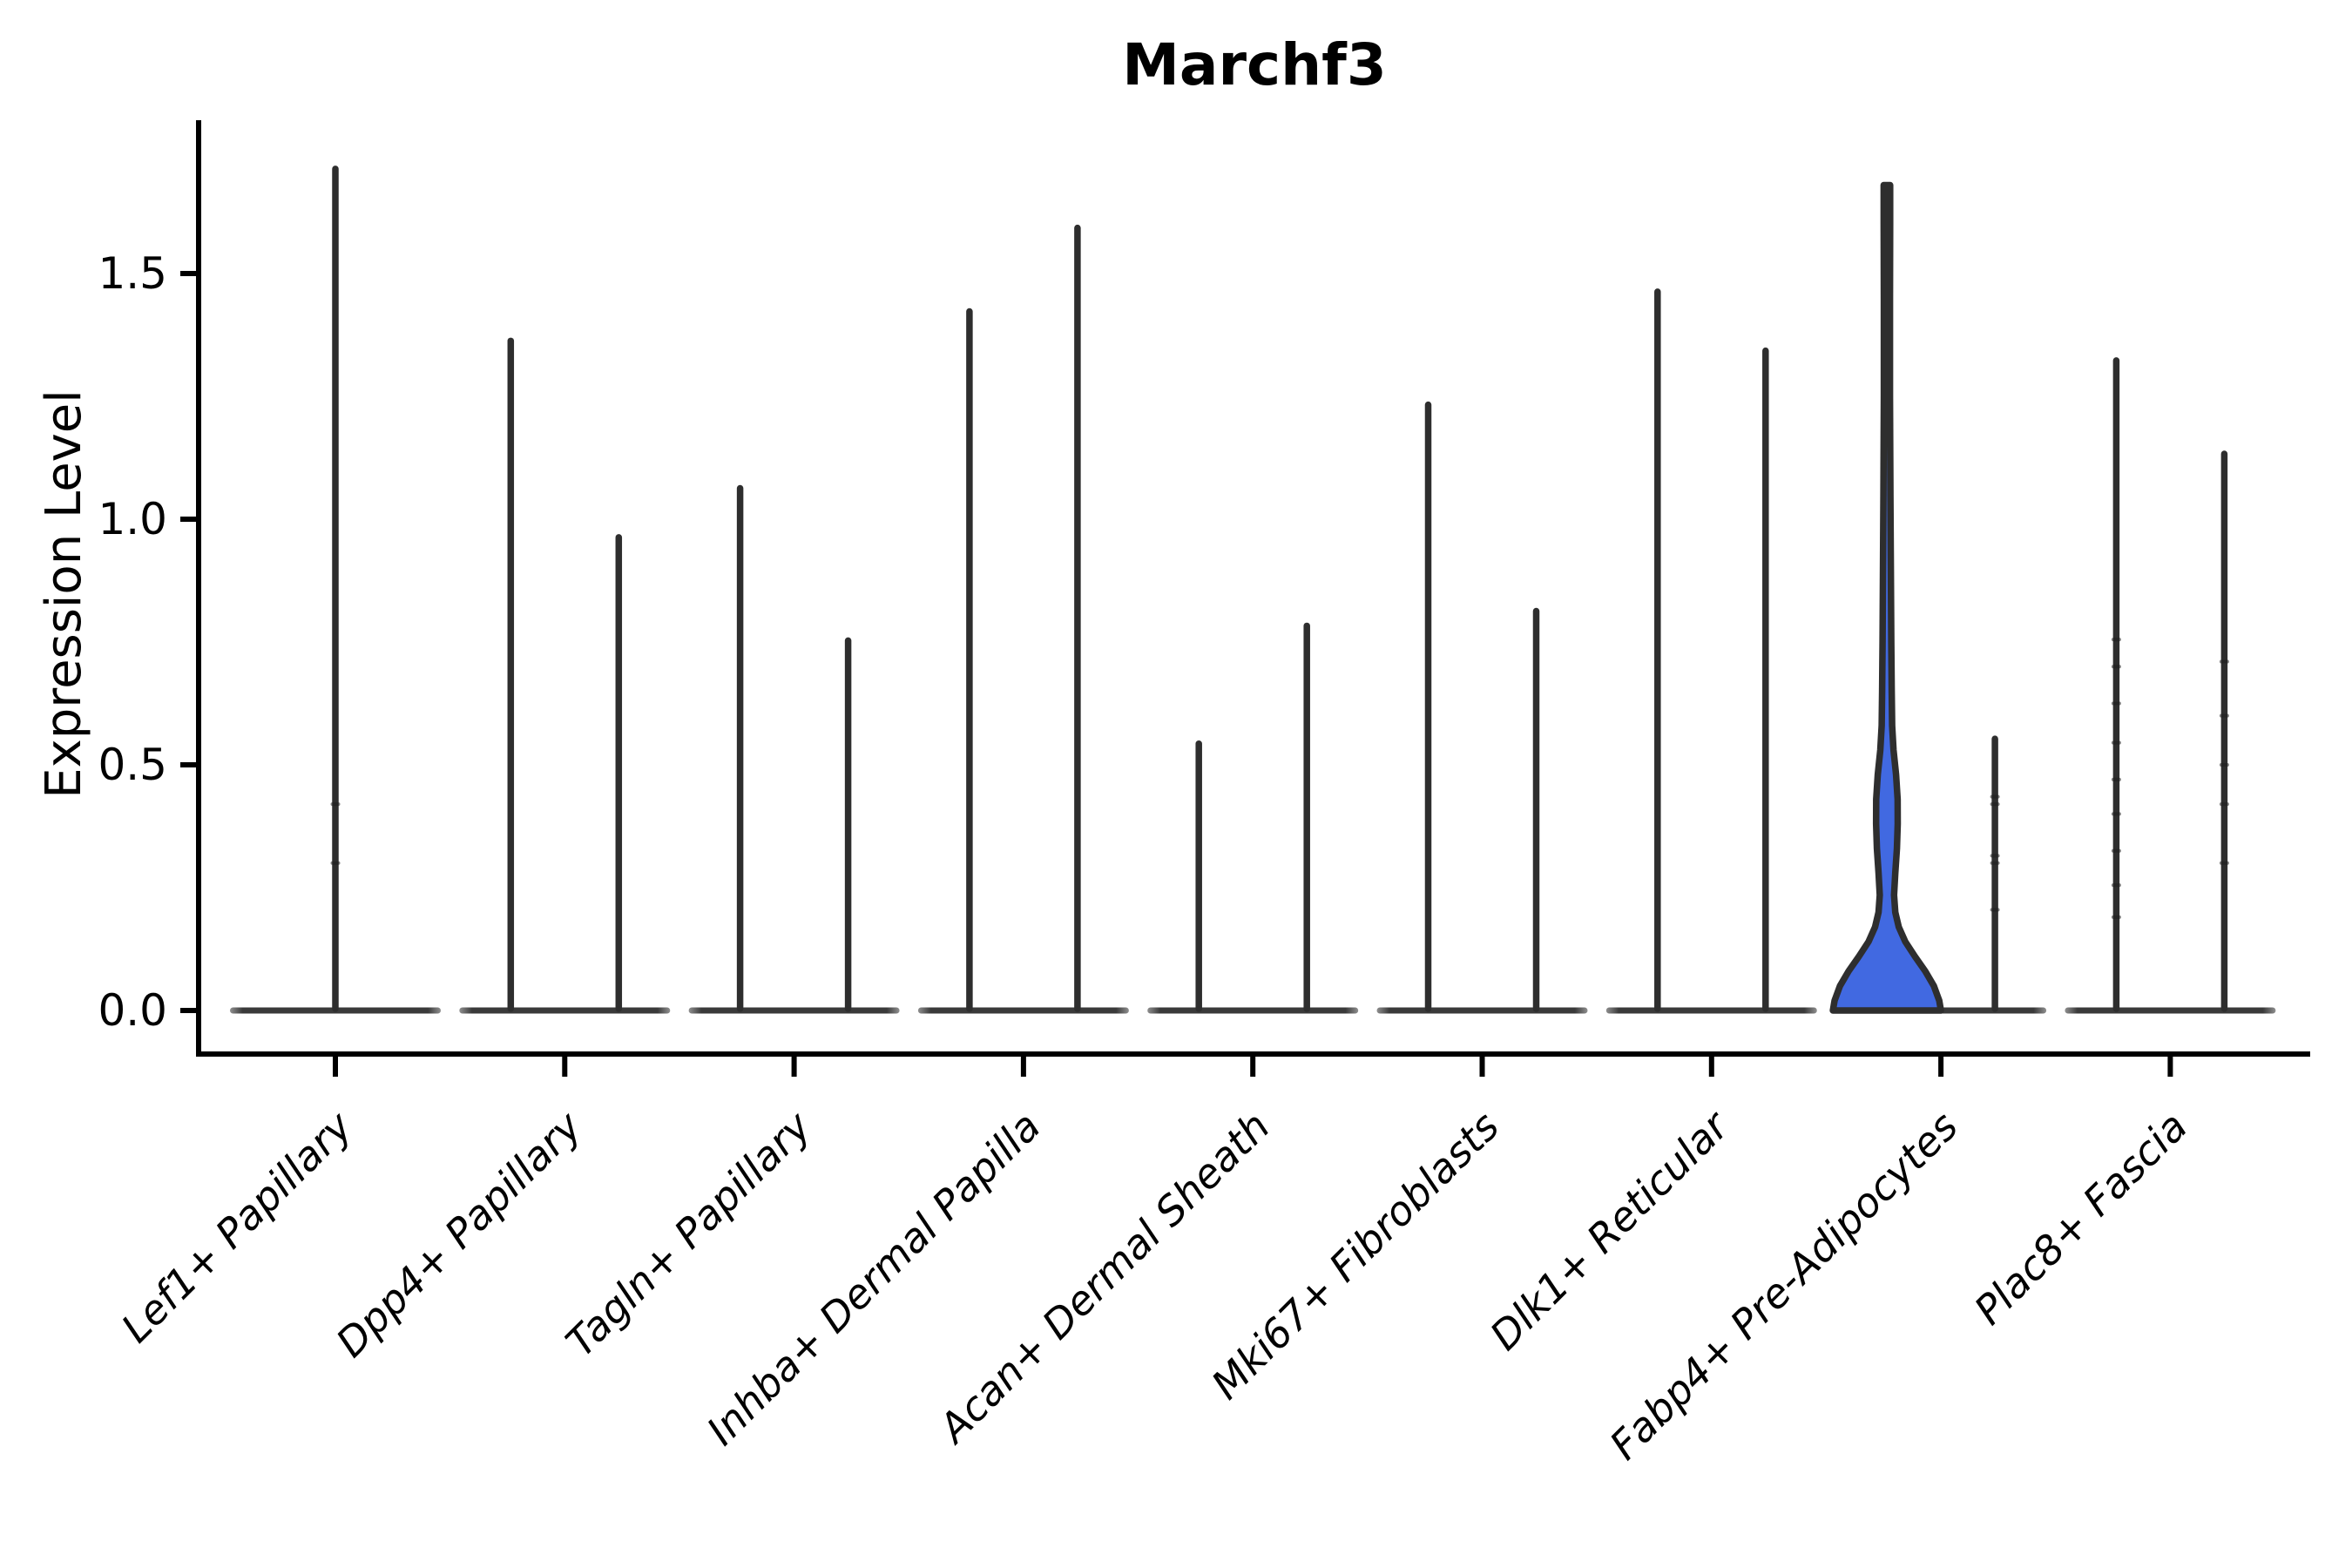 The image size is (2352, 1568). Describe the element at coordinates (132, 765) in the screenshot. I see `y-tick-label: 0.5` at that location.